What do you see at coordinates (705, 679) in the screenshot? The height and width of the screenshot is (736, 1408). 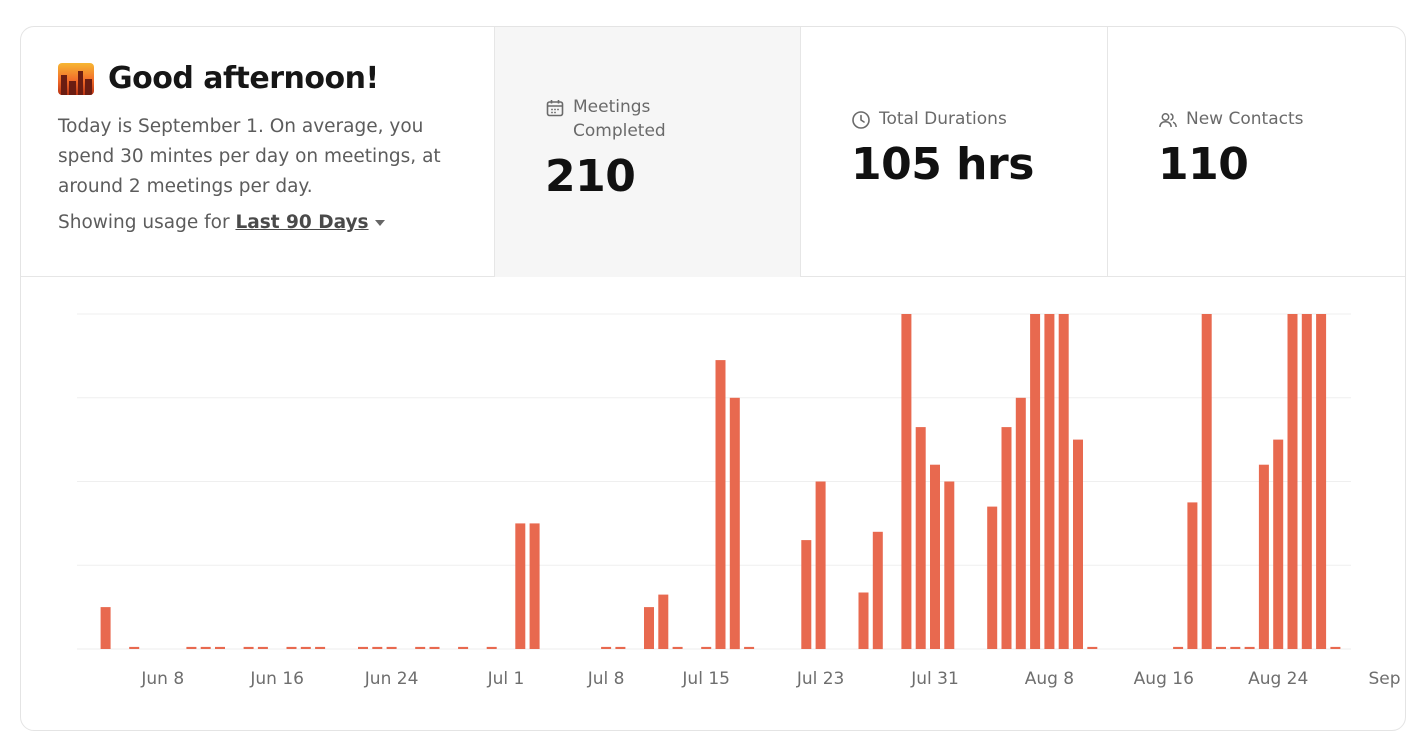 I see `x-tick-label: Jul 15` at bounding box center [705, 679].